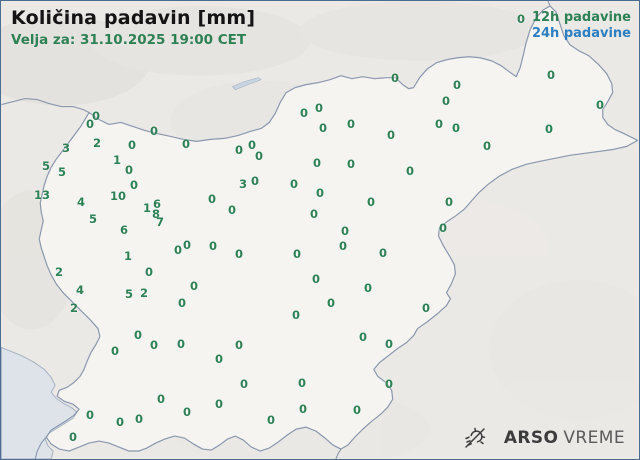 This screenshot has height=460, width=640. I want to click on brand-block: ARSO VREME, so click(543, 438).